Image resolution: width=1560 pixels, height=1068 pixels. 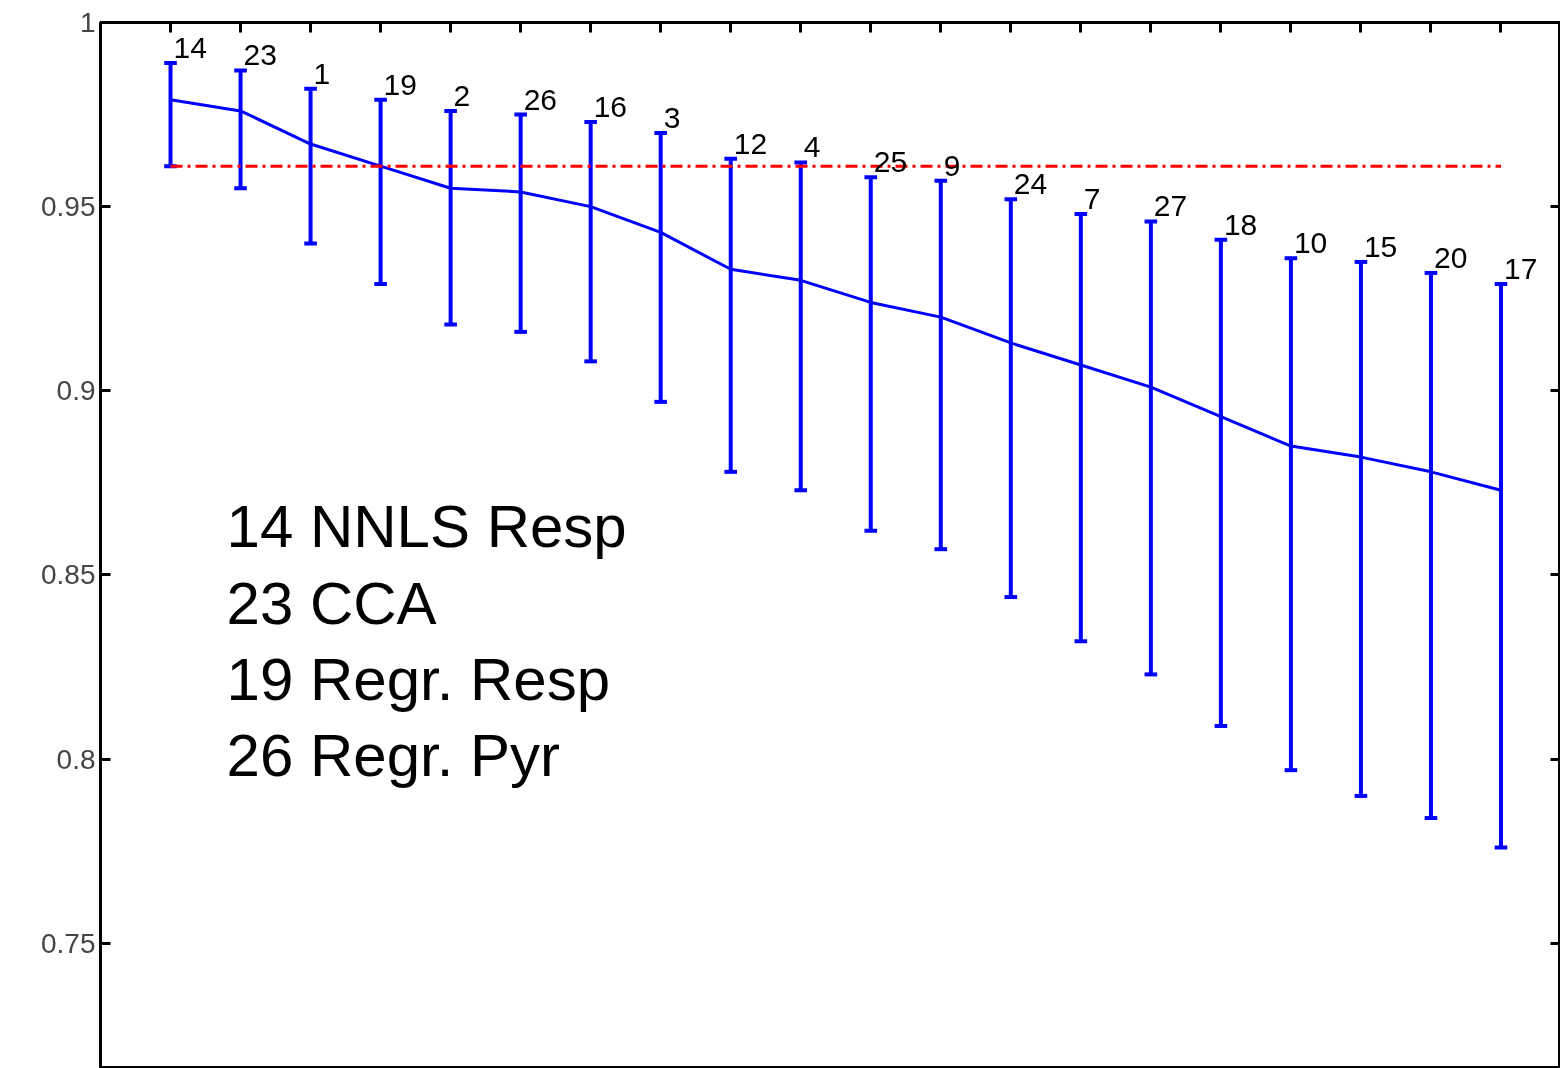 I want to click on annotation: 23 CCA, so click(x=331, y=603).